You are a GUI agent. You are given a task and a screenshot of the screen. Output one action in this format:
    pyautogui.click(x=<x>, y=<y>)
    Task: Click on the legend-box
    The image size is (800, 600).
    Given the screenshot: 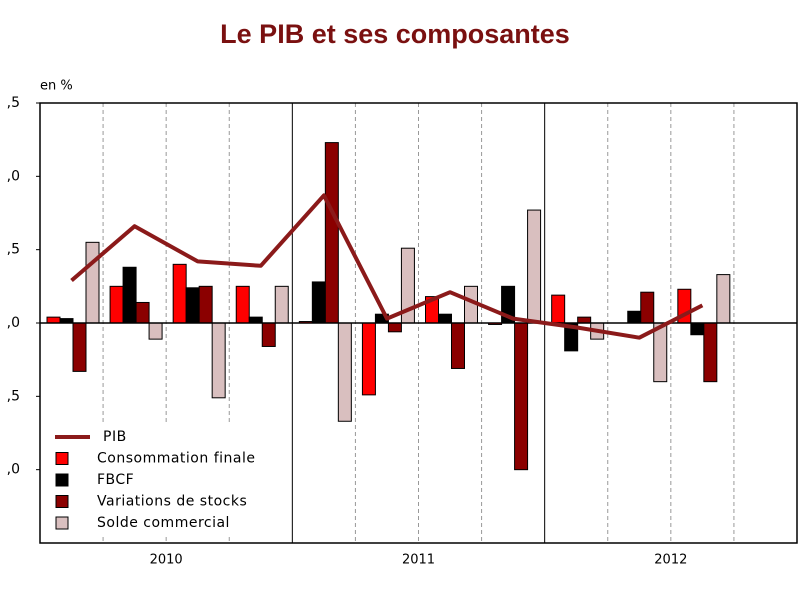 What is the action you would take?
    pyautogui.click(x=169, y=479)
    